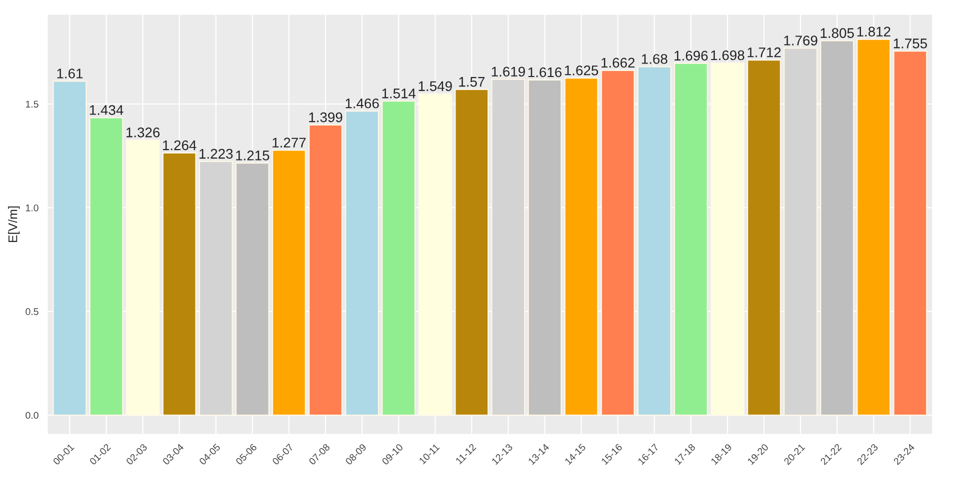 Image resolution: width=956 pixels, height=493 pixels. Describe the element at coordinates (801, 41) in the screenshot. I see `data-label: 1.769` at that location.